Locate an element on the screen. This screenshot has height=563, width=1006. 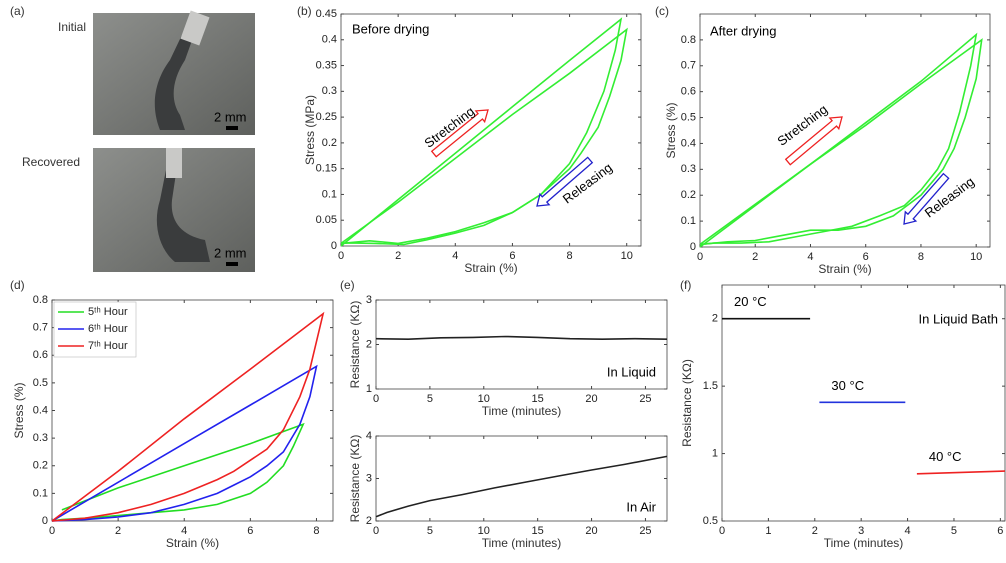
y-tick-label: 0 is located at coordinates (45, 521).